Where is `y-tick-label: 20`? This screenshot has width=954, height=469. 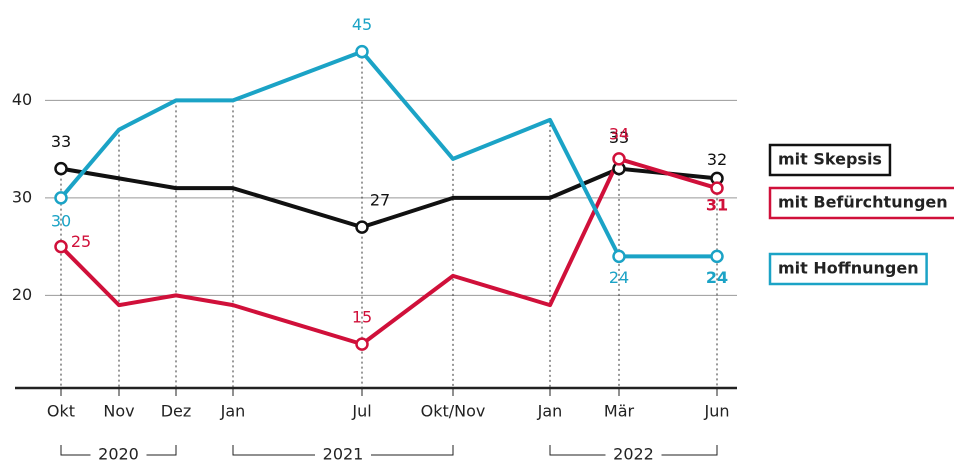 y-tick-label: 20 is located at coordinates (22, 294).